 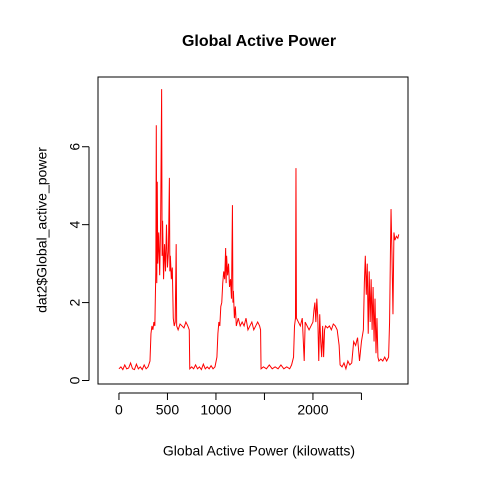 I want to click on x-tick-label: 1000, so click(x=215, y=410).